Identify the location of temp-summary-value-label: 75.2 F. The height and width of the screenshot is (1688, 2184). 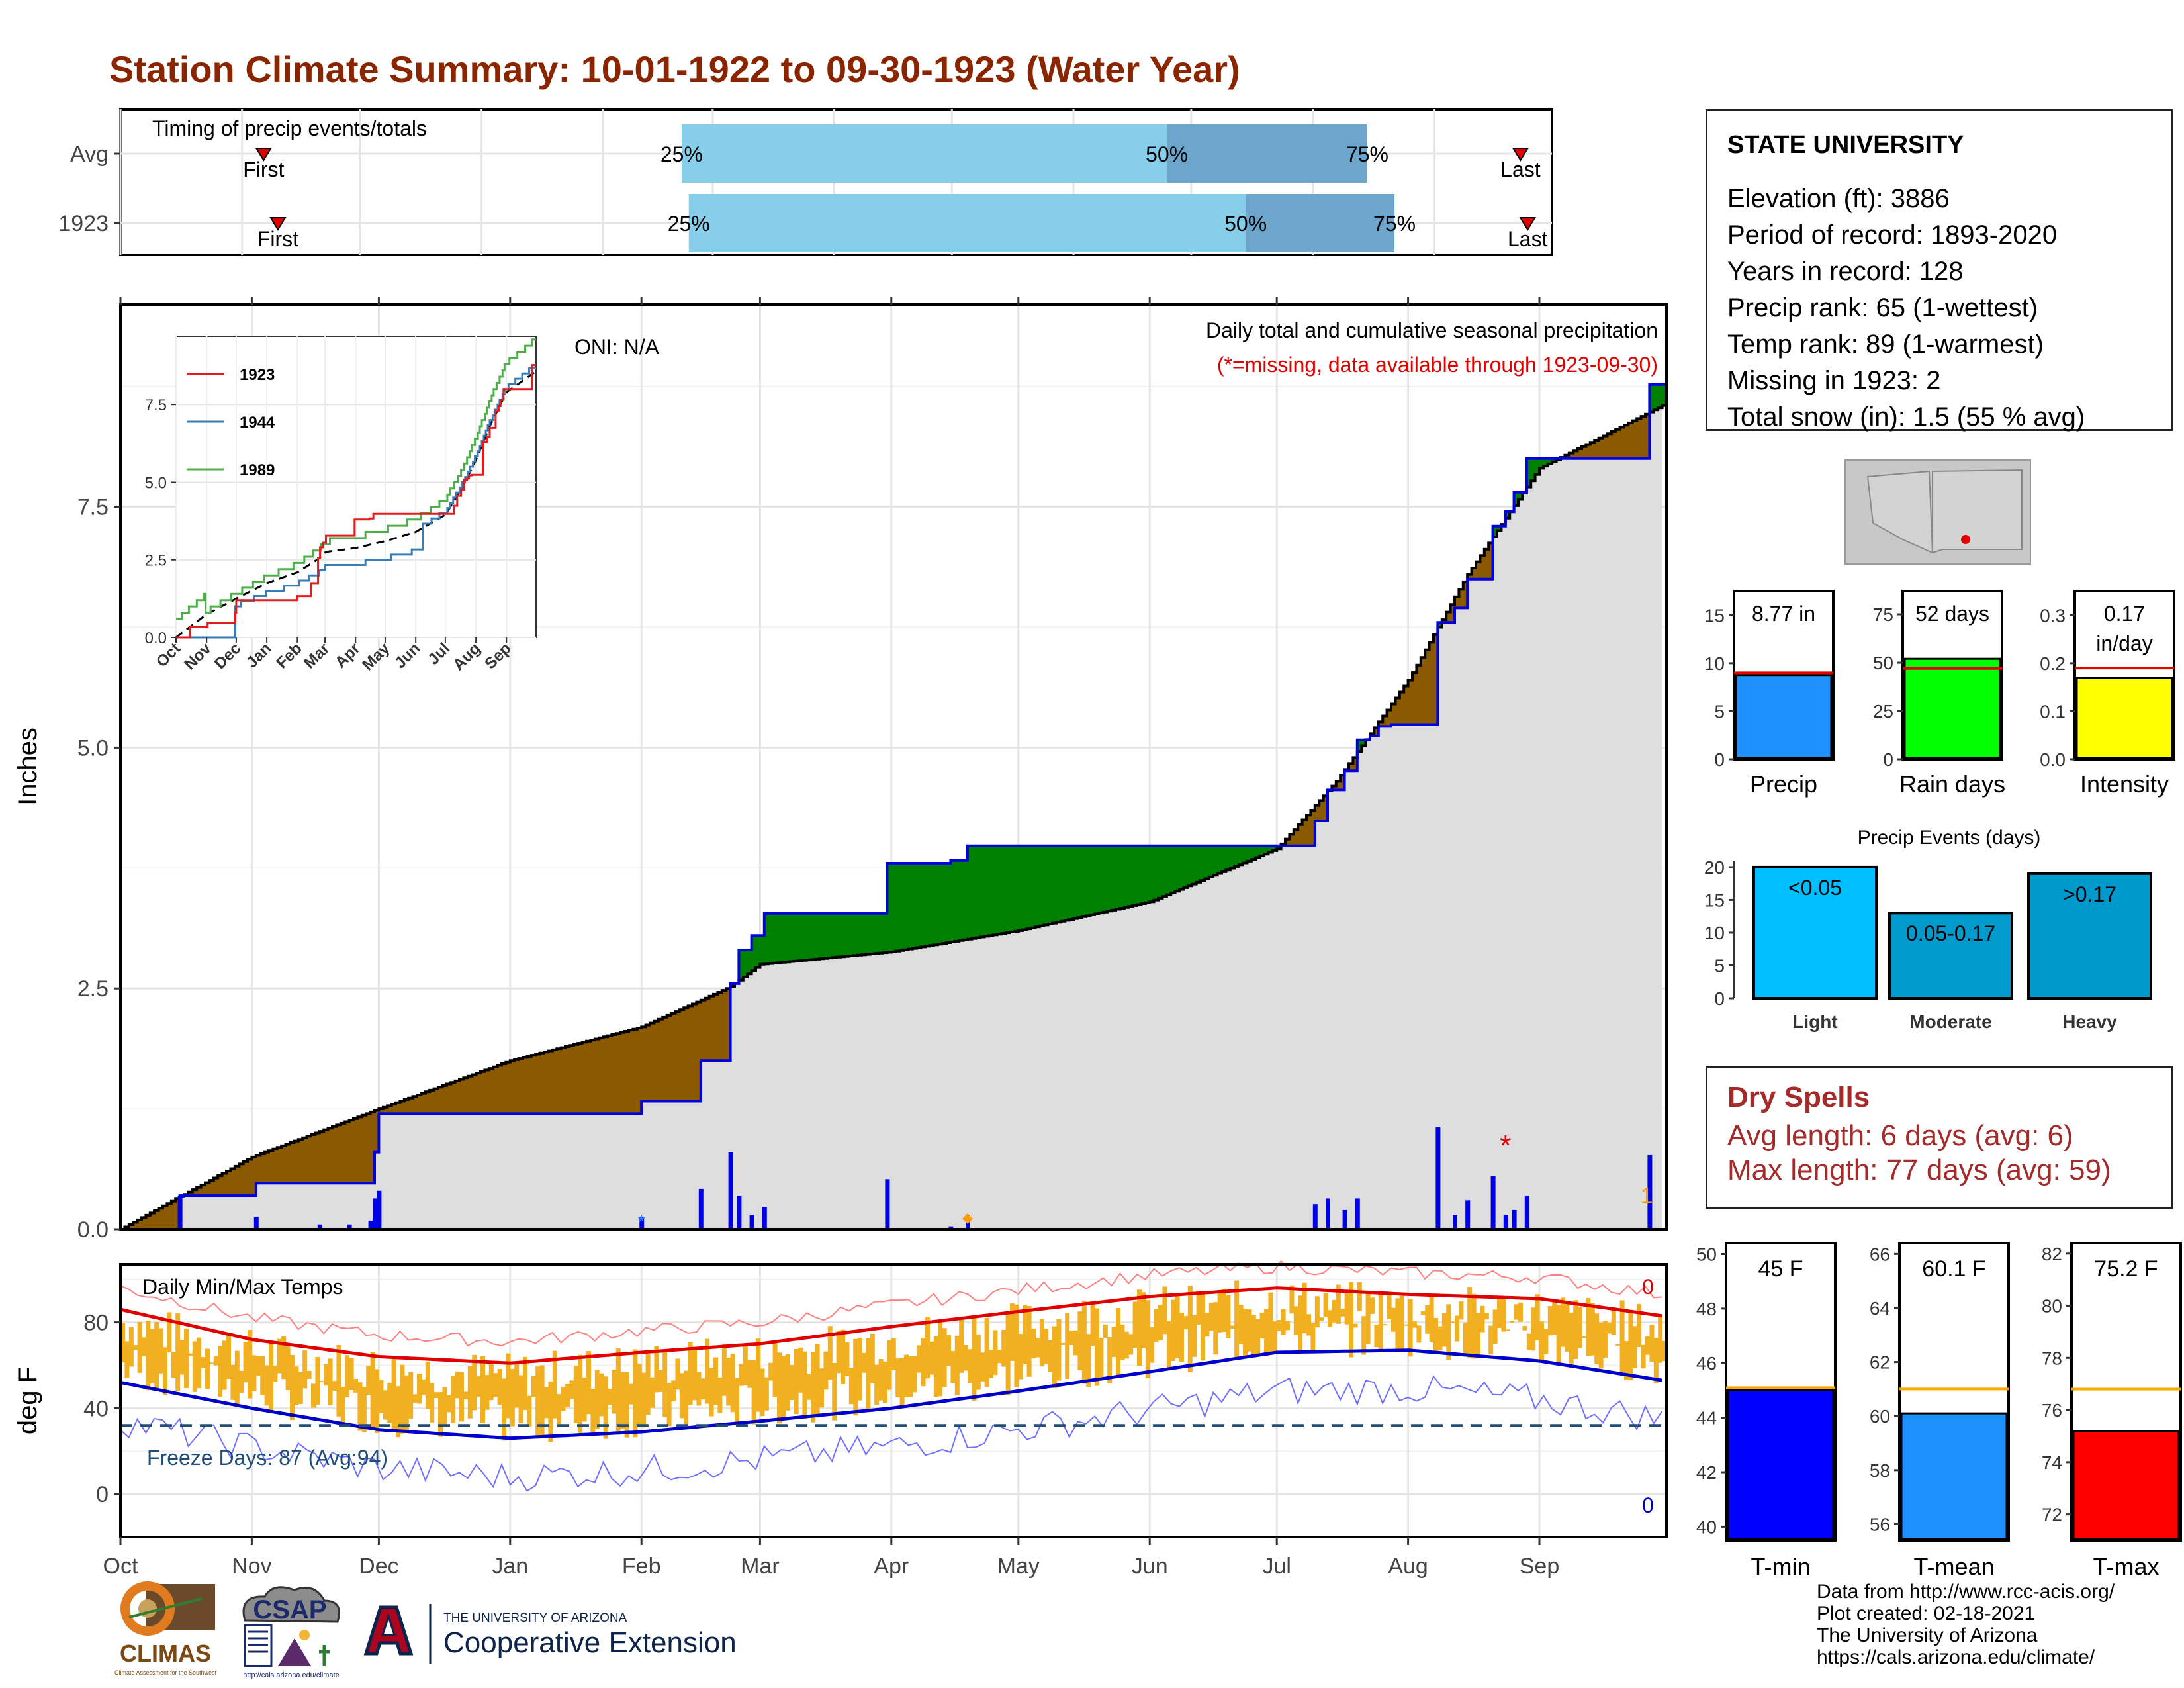
(2126, 1269).